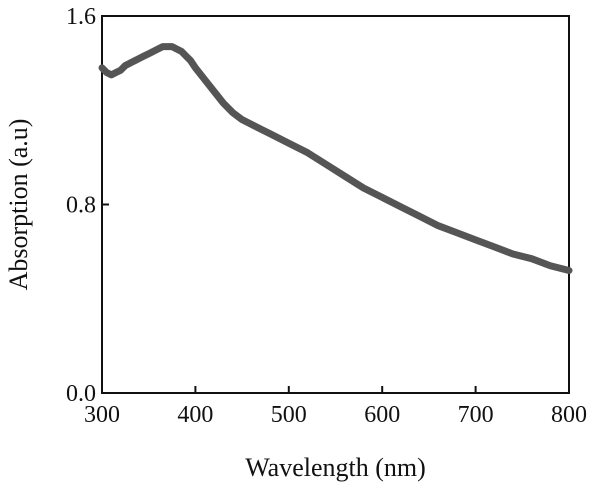 This screenshot has height=488, width=600. What do you see at coordinates (289, 415) in the screenshot?
I see `x-tick-label: 500` at bounding box center [289, 415].